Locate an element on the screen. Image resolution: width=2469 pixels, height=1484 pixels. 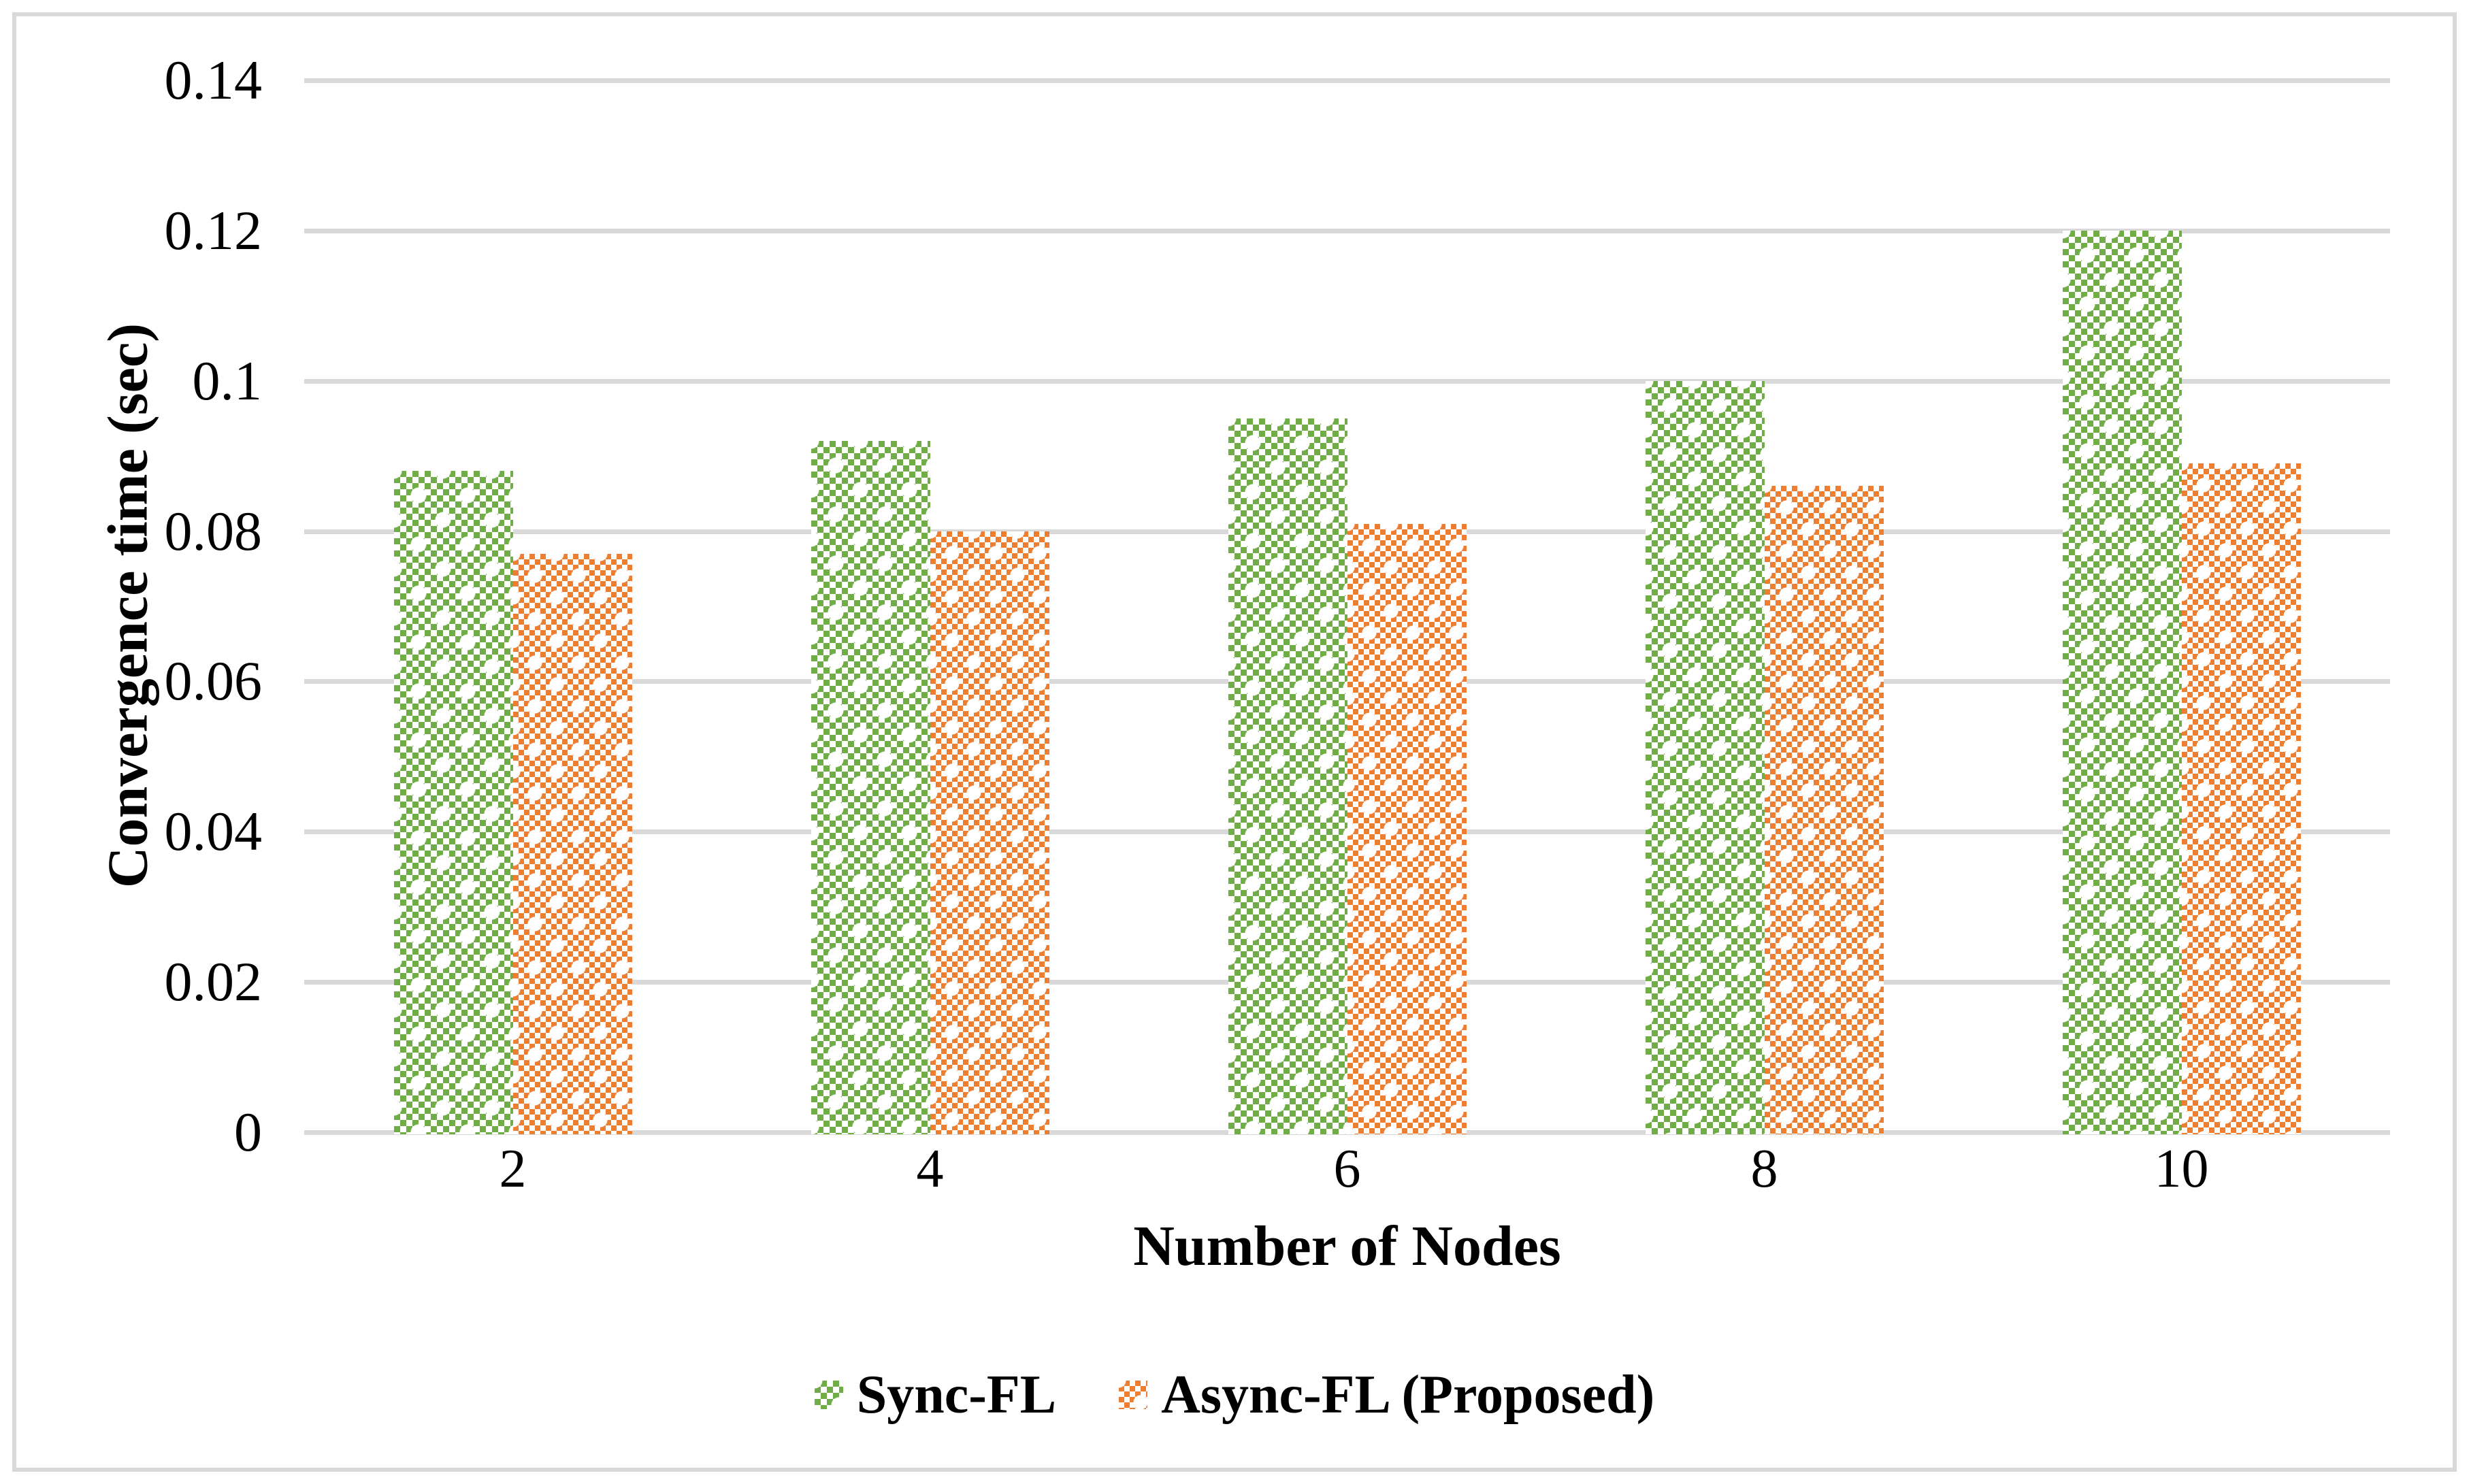
y-tick-label: 0.1 is located at coordinates (227, 381).